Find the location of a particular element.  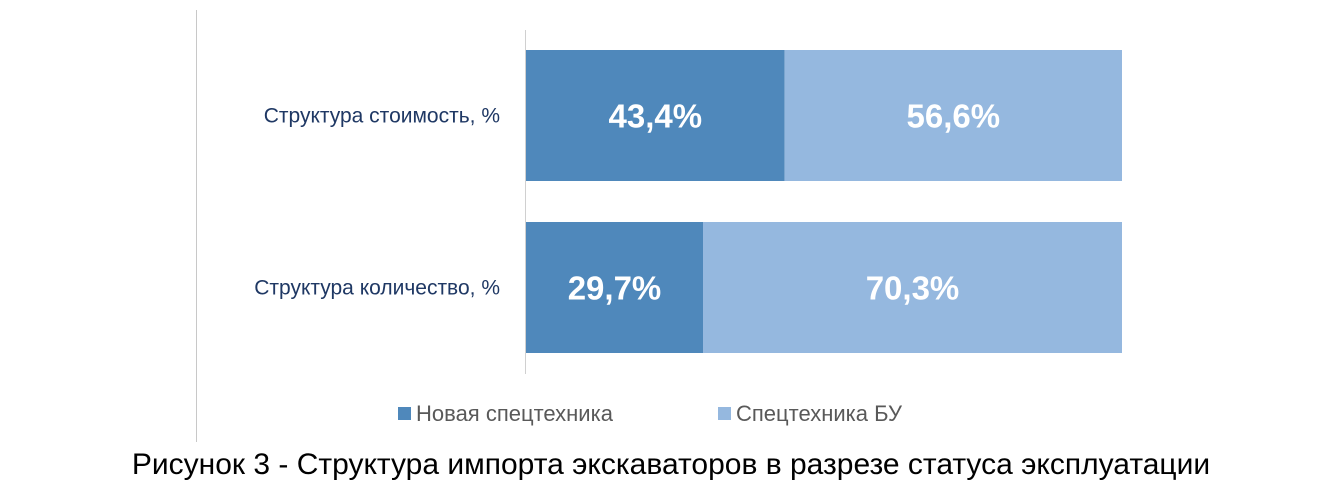

data-label: 70,3% is located at coordinates (913, 288).